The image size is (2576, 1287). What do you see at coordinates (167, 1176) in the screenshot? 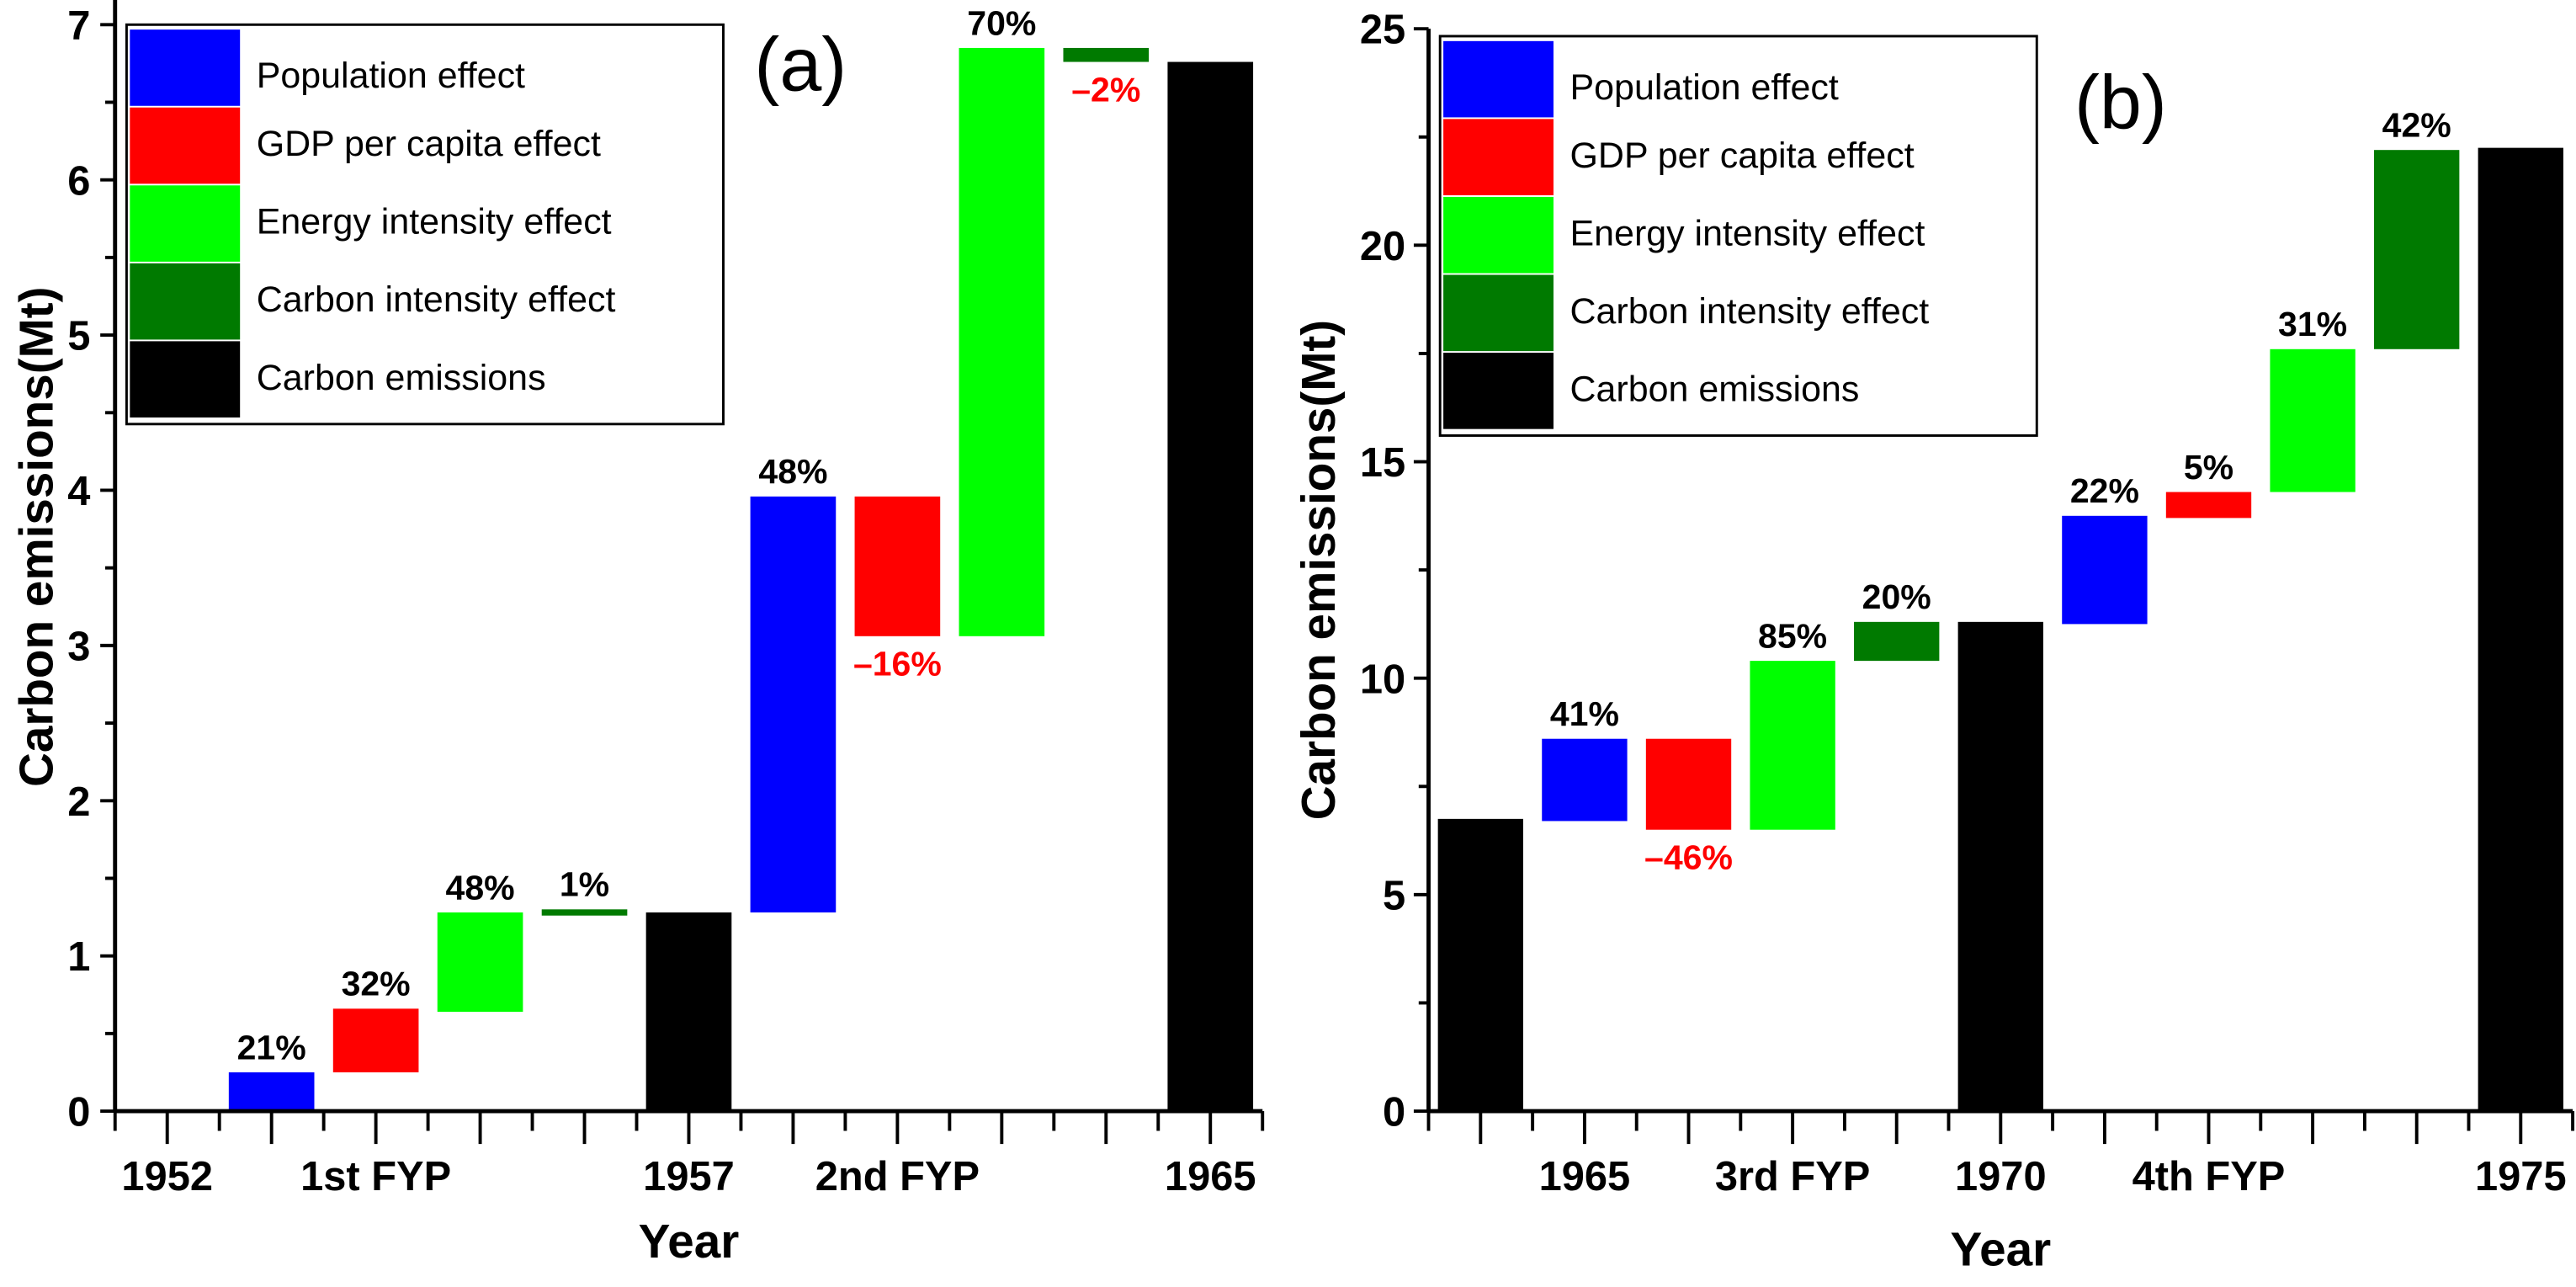
I see `x-tick-label: 1952` at bounding box center [167, 1176].